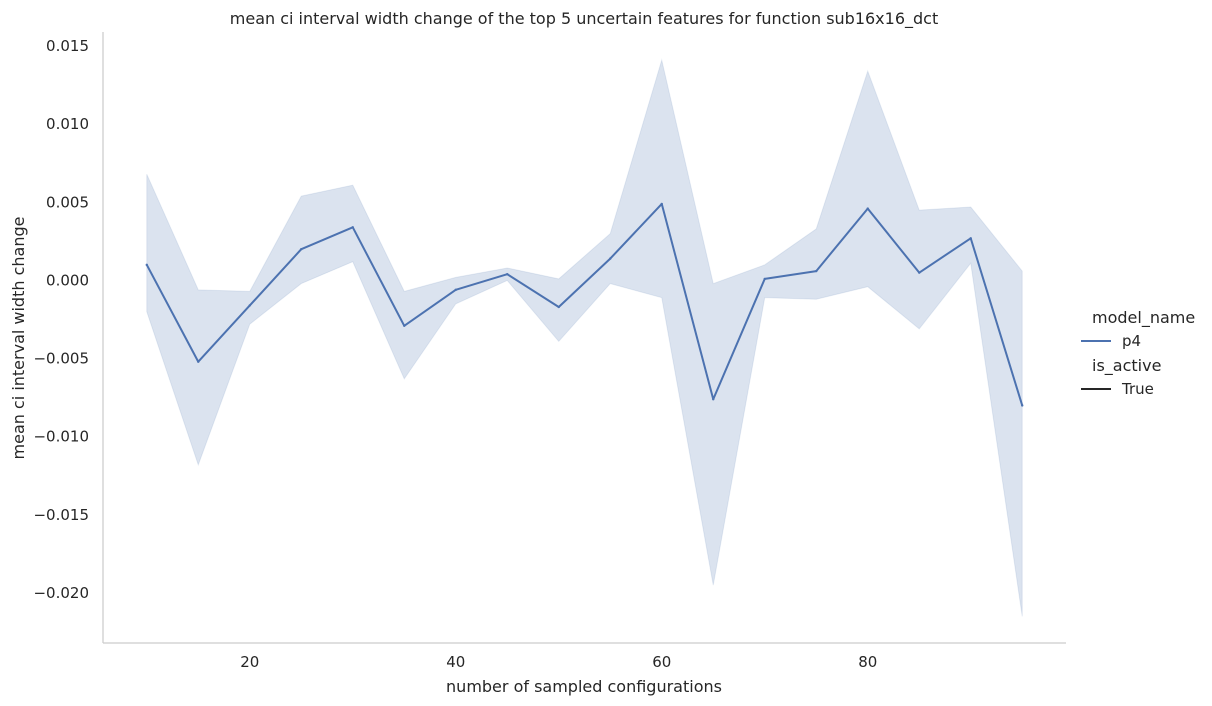 This screenshot has width=1212, height=706. Describe the element at coordinates (18, 338) in the screenshot. I see `y-axis-title: mean ci interval width change` at that location.